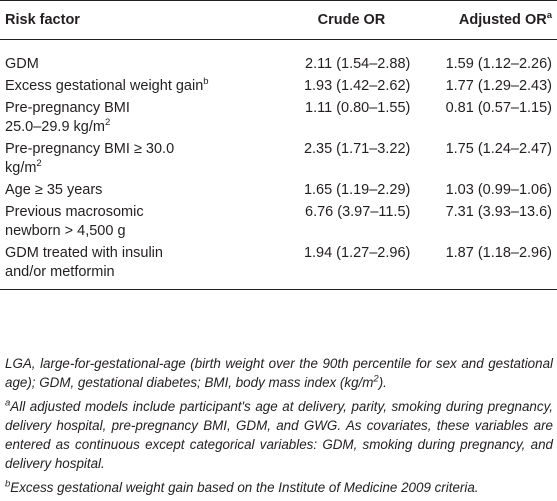  What do you see at coordinates (90, 149) in the screenshot?
I see `row-label-line1: Pre-pregnancy BMI ≥ 30.0` at bounding box center [90, 149].